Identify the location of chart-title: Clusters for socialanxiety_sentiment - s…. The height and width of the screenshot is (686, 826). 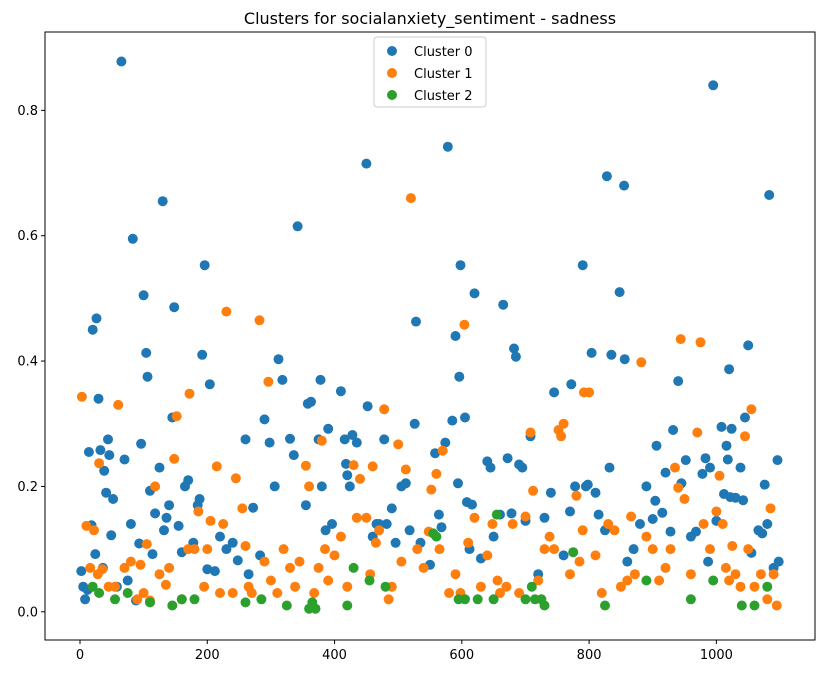
(430, 19).